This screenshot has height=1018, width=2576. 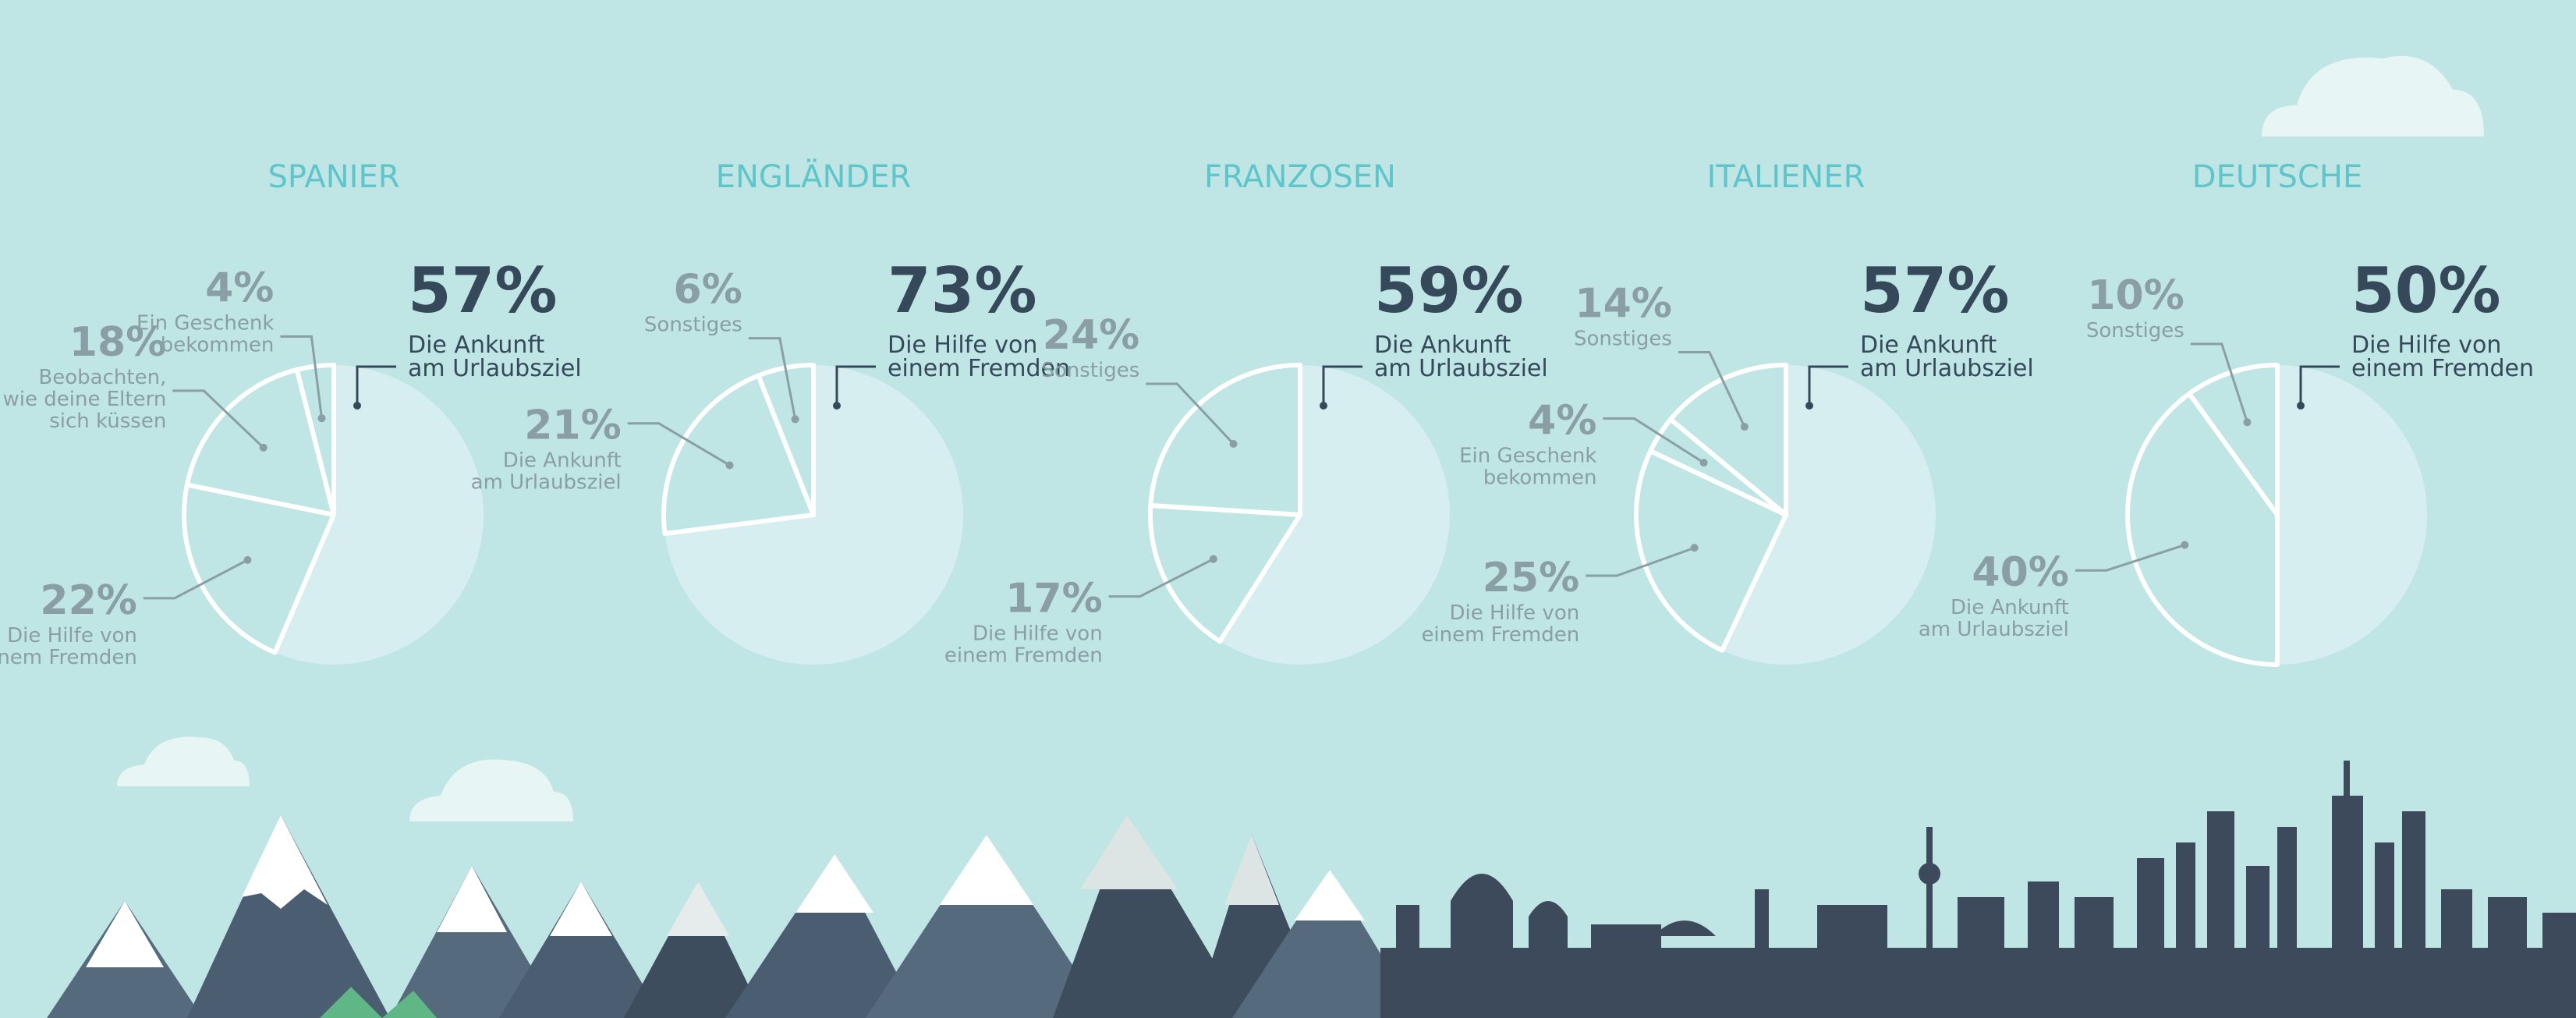 What do you see at coordinates (1053, 600) in the screenshot?
I see `value-label: 17%` at bounding box center [1053, 600].